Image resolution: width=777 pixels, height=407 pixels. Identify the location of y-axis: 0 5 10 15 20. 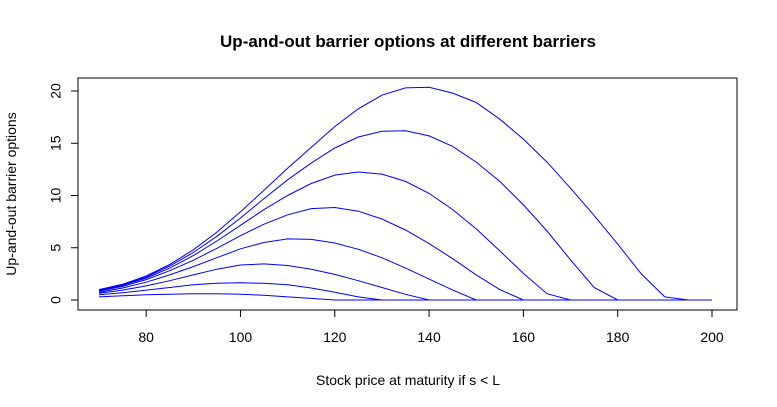
(63, 193).